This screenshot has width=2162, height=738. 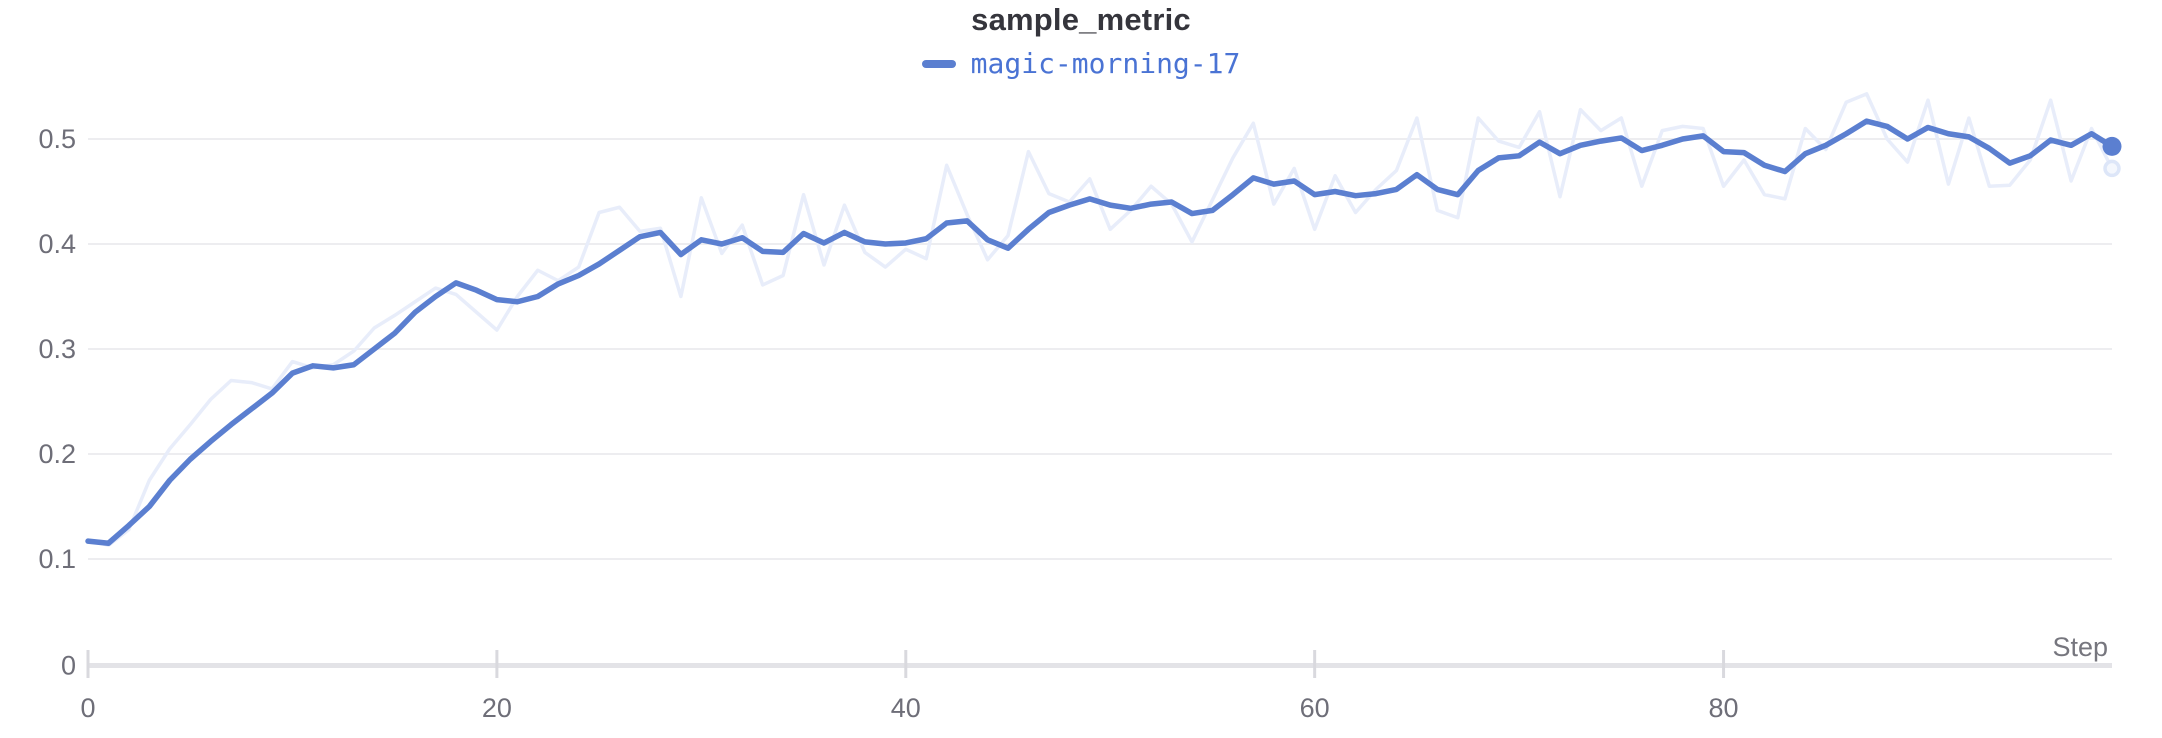 I want to click on x-tick-label: 40, so click(x=906, y=708).